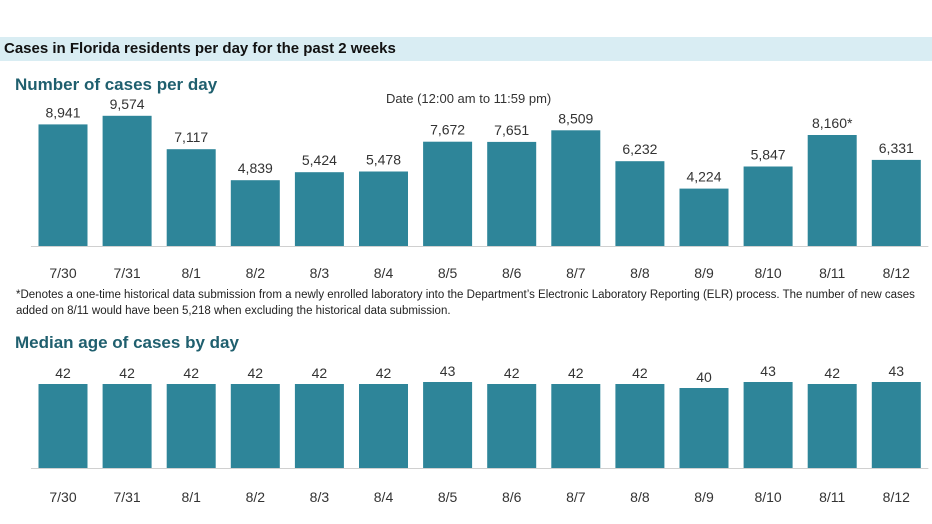 The image size is (932, 524). Describe the element at coordinates (383, 160) in the screenshot. I see `cases-data-label: 5,478` at that location.